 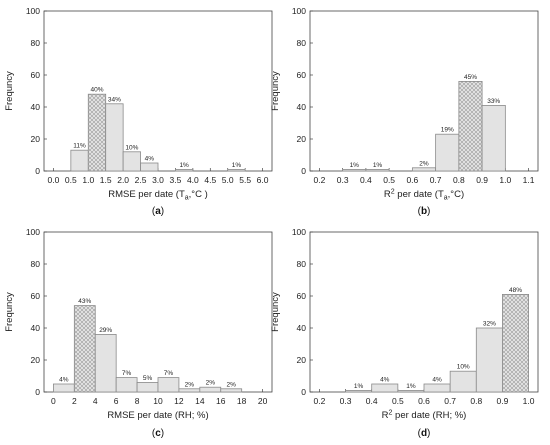 What do you see at coordinates (529, 180) in the screenshot?
I see `x-tick-label: 1.1` at bounding box center [529, 180].